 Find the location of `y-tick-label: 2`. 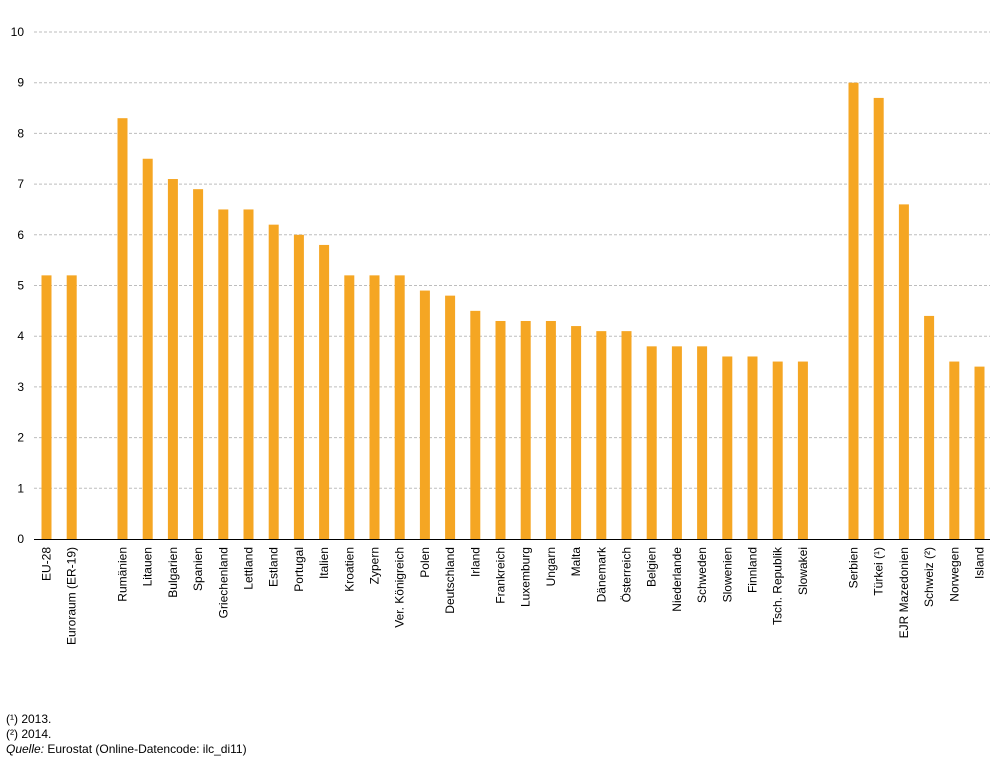

y-tick-label: 2 is located at coordinates (20, 438).